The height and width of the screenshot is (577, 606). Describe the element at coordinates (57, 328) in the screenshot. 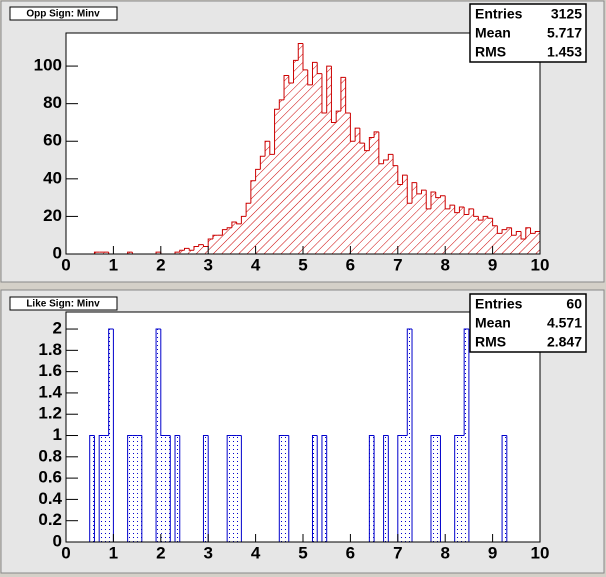

I see `y-tick-label: 2` at that location.